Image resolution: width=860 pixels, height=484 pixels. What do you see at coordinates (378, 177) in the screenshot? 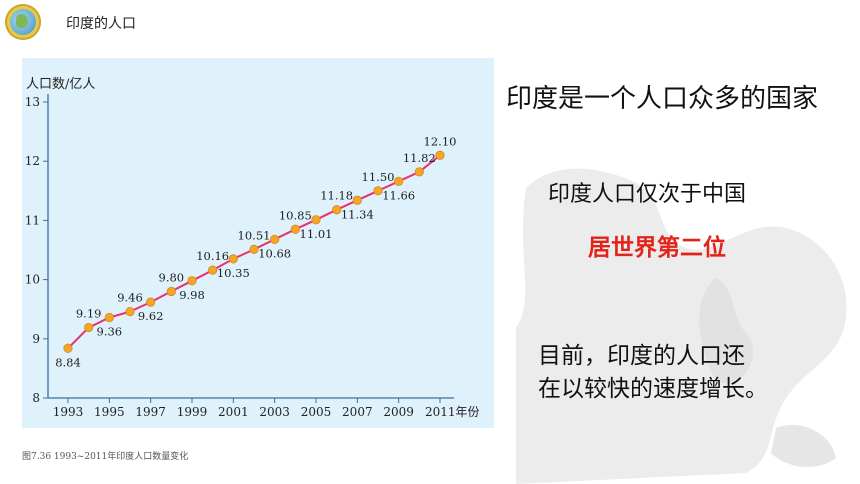
I see `data-value-label: 11.50` at bounding box center [378, 177].